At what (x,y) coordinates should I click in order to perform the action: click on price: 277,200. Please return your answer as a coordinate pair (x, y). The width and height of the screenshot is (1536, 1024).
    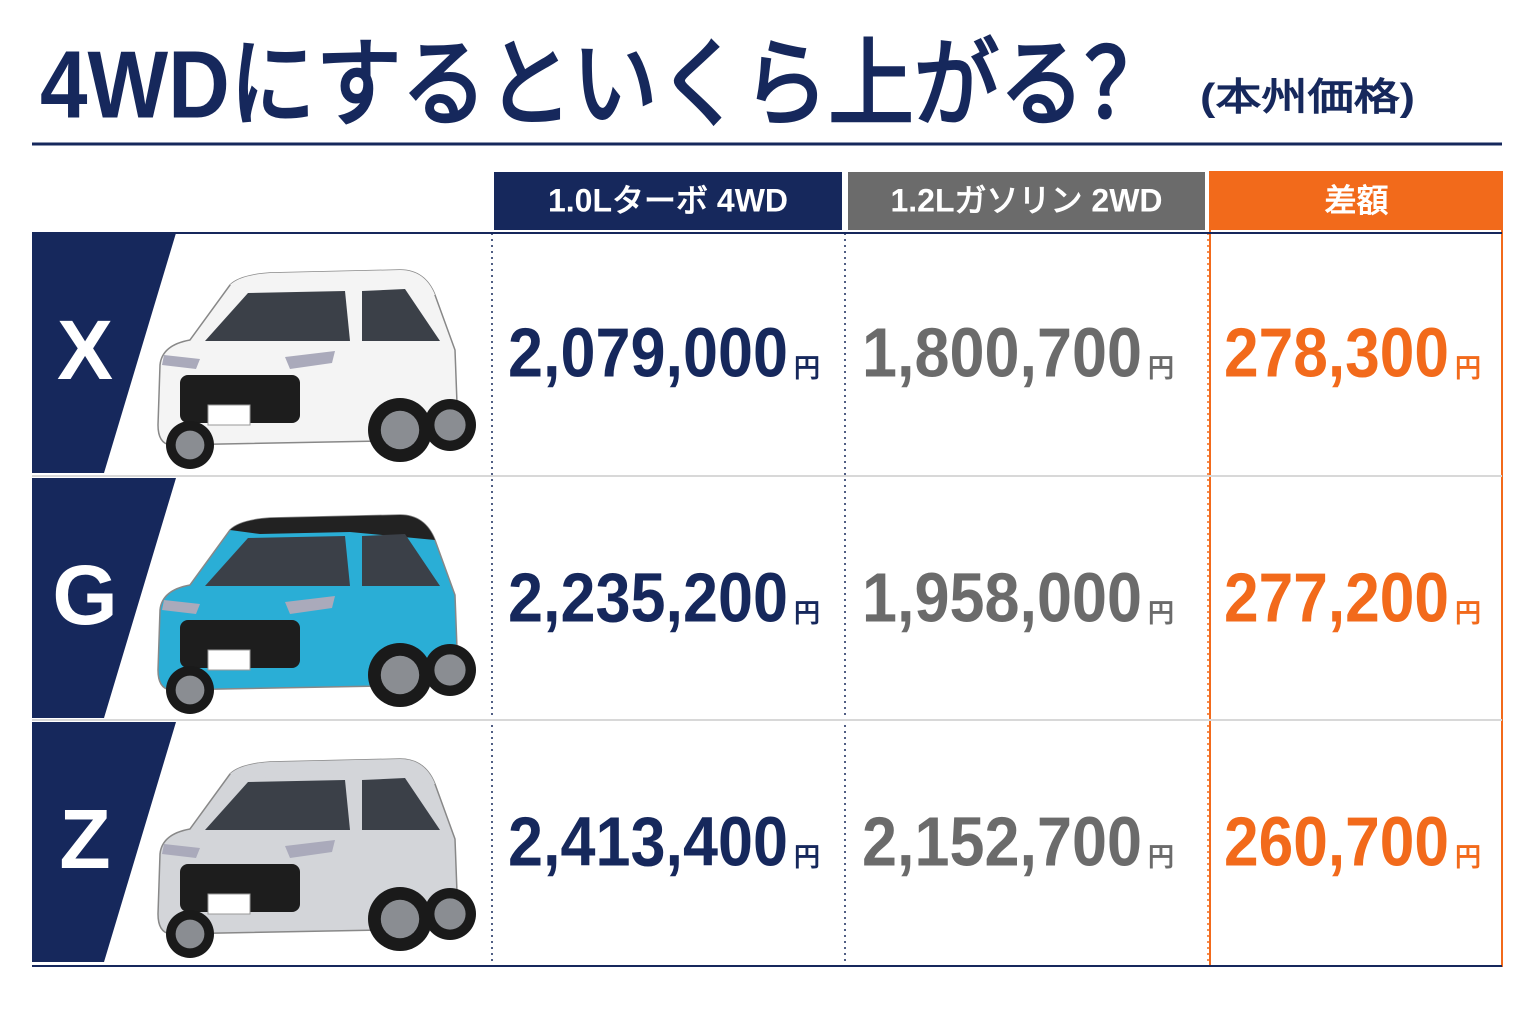
    Looking at the image, I should click on (1336, 597).